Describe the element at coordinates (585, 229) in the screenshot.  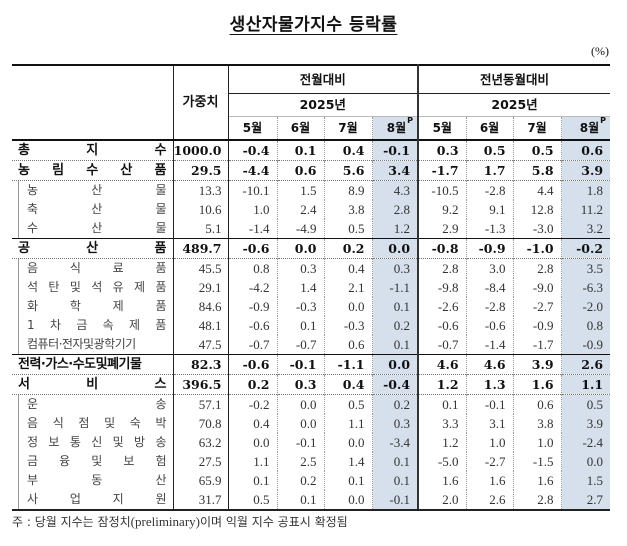
I see `yoy-value-cell: 3.2` at that location.